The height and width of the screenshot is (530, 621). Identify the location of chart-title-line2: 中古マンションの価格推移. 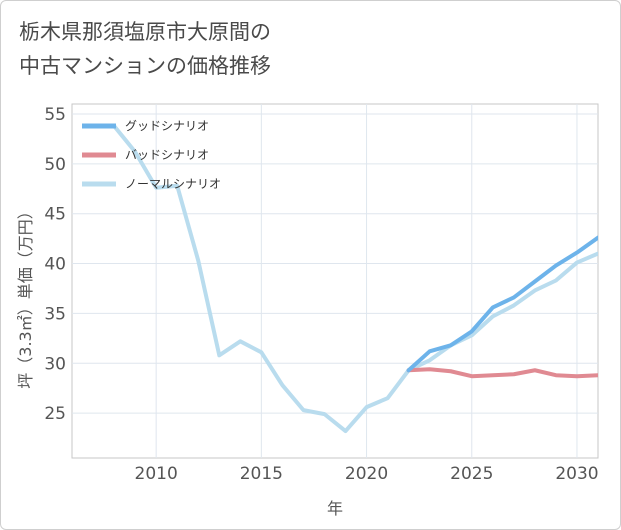
(145, 66).